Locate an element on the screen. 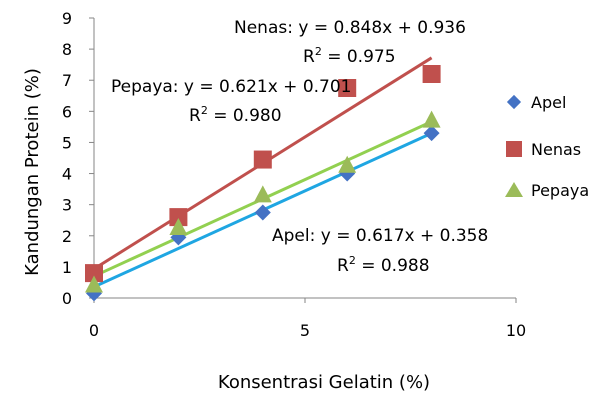  y-tick-label: 1 is located at coordinates (67, 267).